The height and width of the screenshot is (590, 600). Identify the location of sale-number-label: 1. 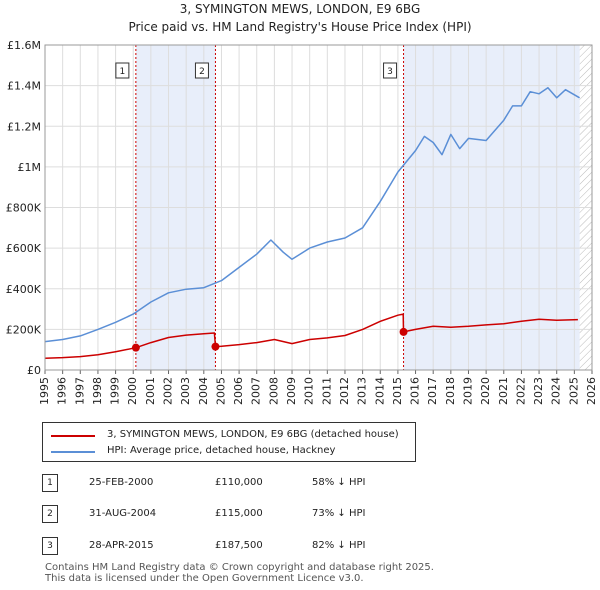
(123, 72).